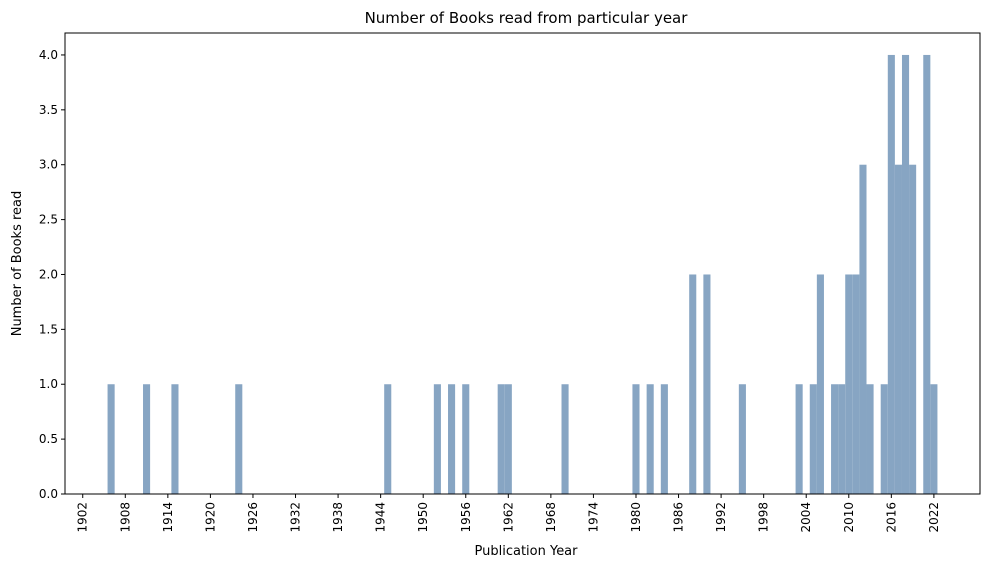  Describe the element at coordinates (593, 517) in the screenshot. I see `x-tick-label: 1974` at that location.